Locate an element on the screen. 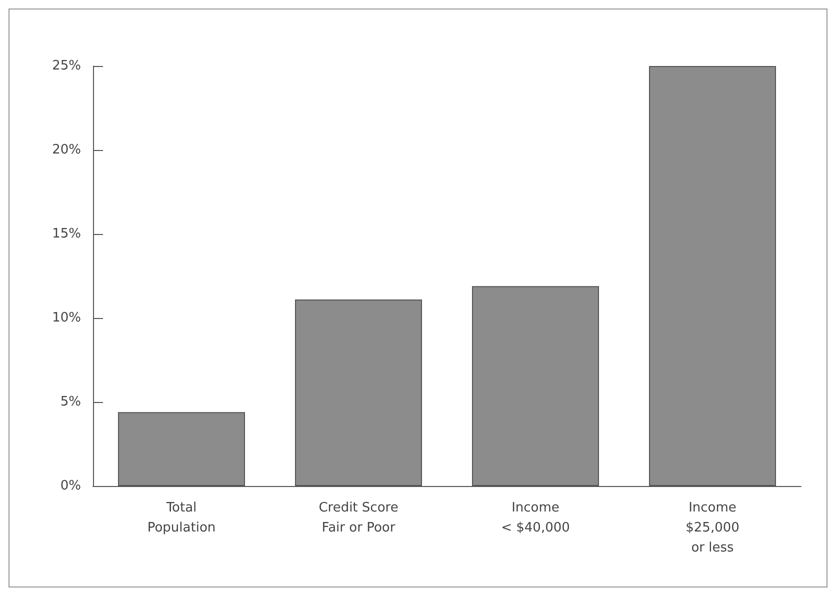  y-tick-label: 20% is located at coordinates (66, 150).